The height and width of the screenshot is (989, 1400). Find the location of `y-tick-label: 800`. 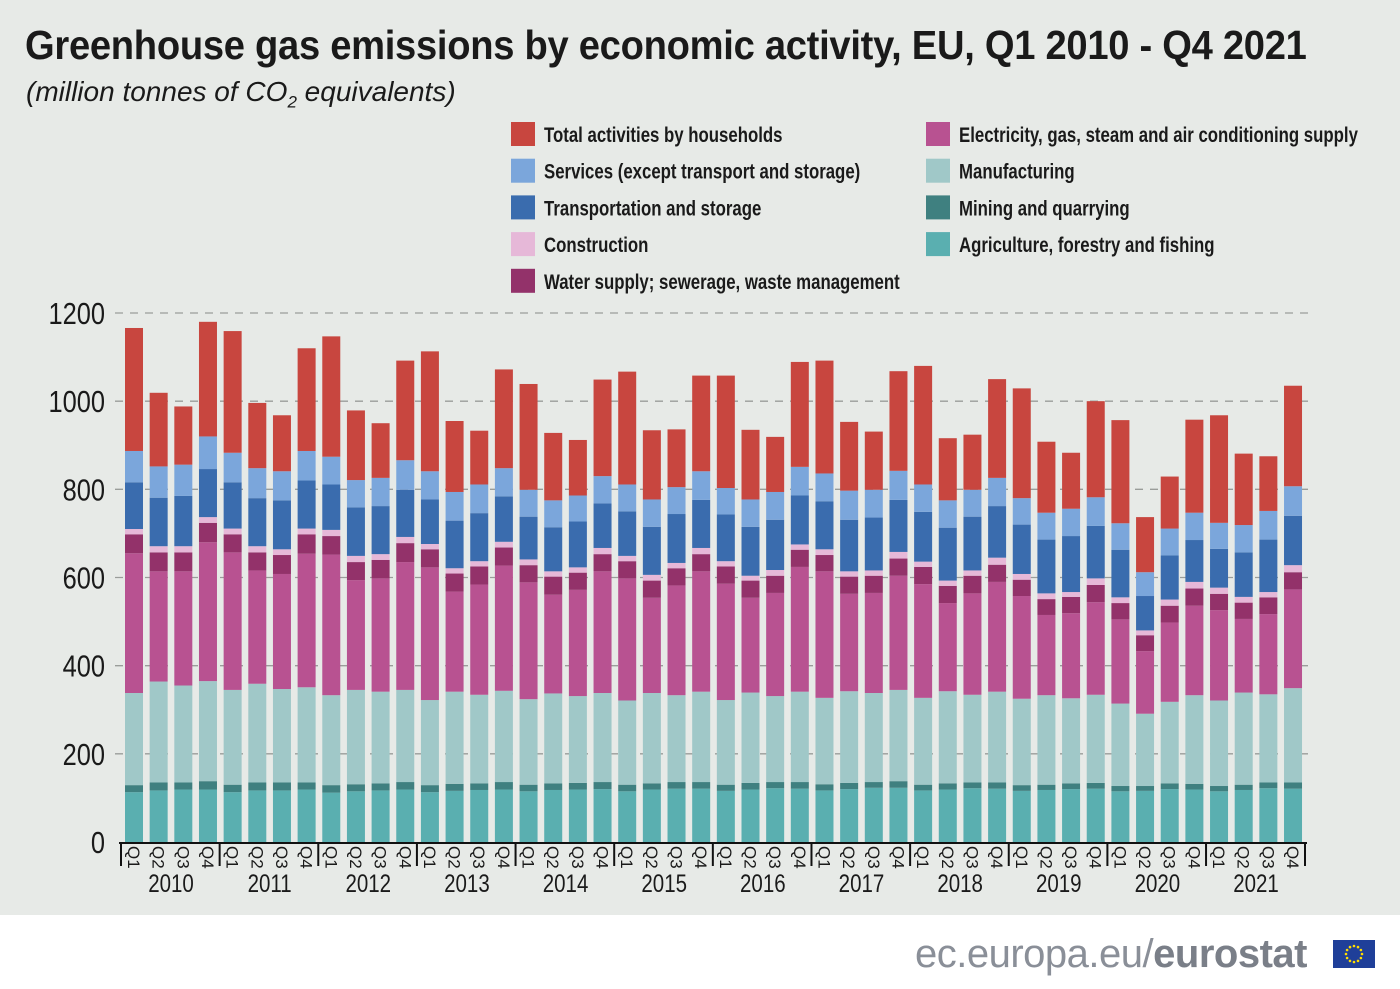

y-tick-label: 800 is located at coordinates (84, 490).